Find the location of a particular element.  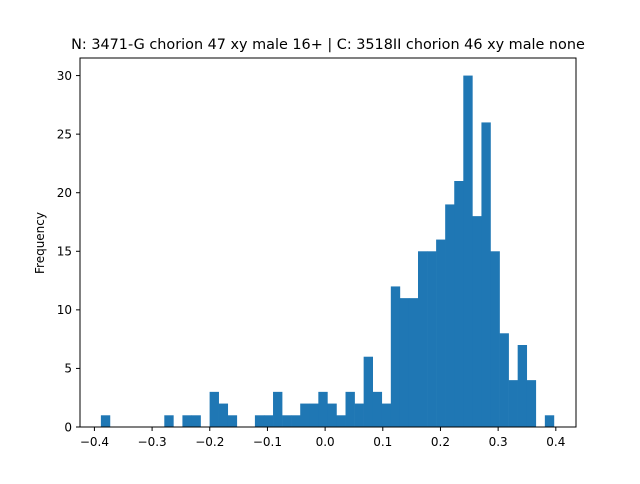

y-axis-label: Frequency is located at coordinates (40, 243).